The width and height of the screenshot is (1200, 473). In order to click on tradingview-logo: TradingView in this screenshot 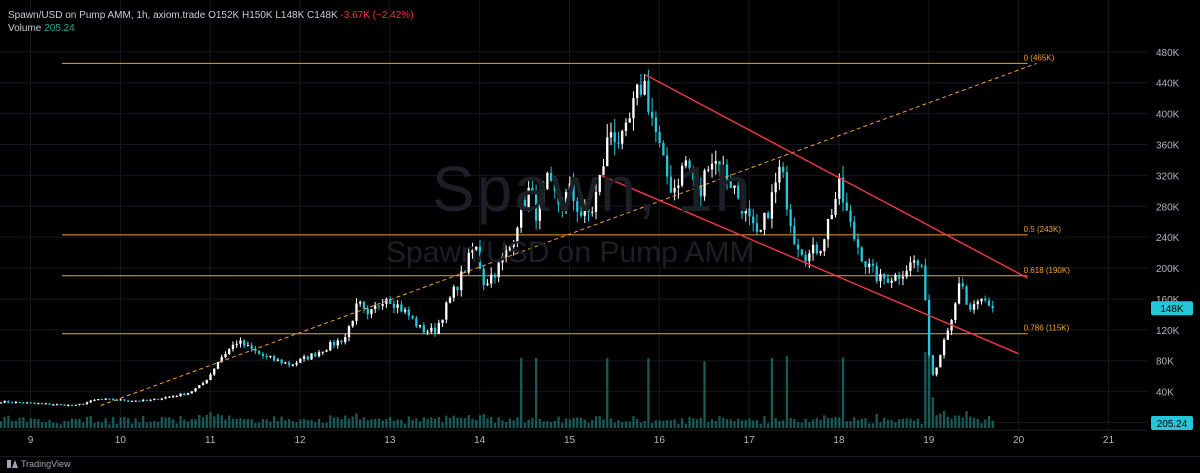, I will do `click(39, 464)`.